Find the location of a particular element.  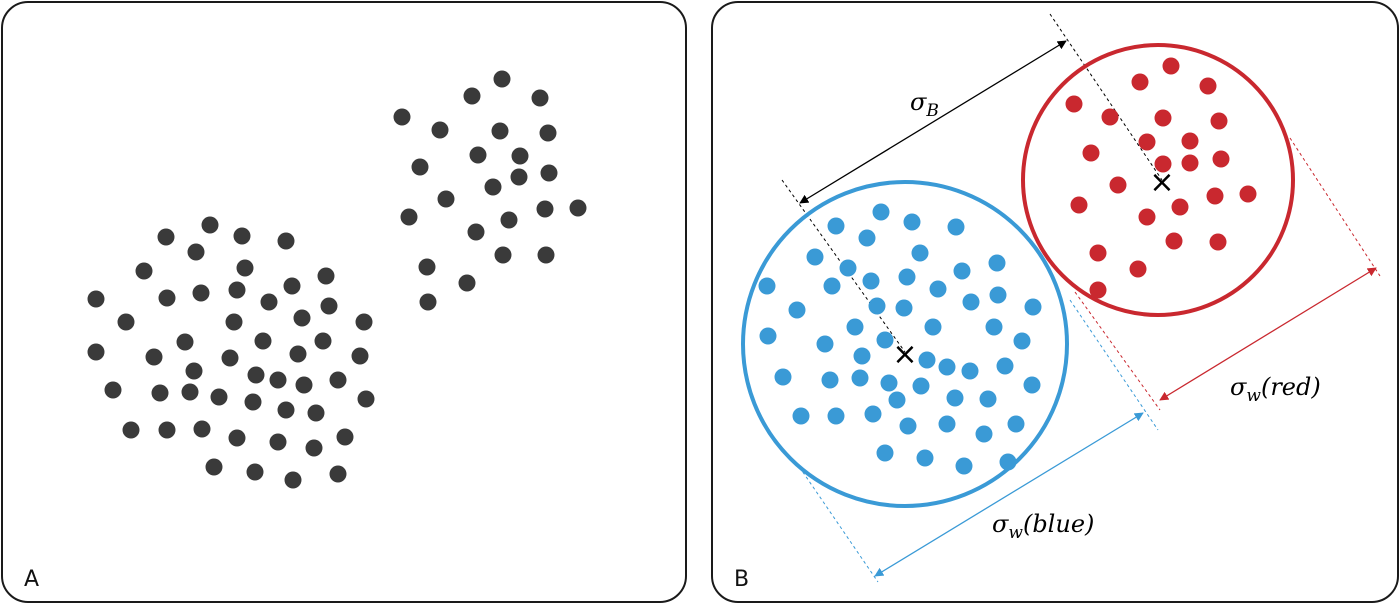

sigma-w-blue-subscript: w is located at coordinates (1015, 533).